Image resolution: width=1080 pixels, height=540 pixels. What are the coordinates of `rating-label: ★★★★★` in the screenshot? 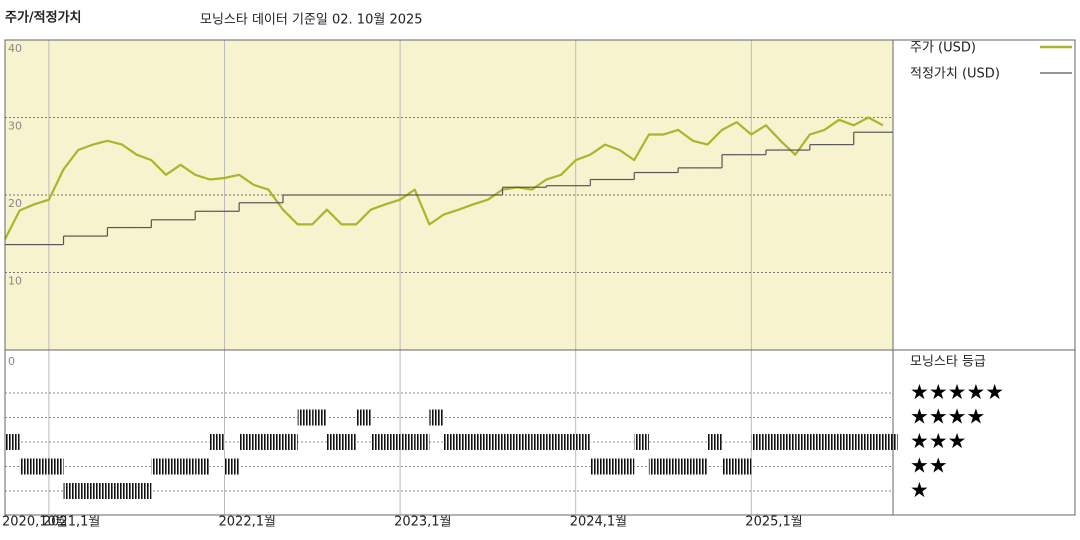 It's located at (957, 392).